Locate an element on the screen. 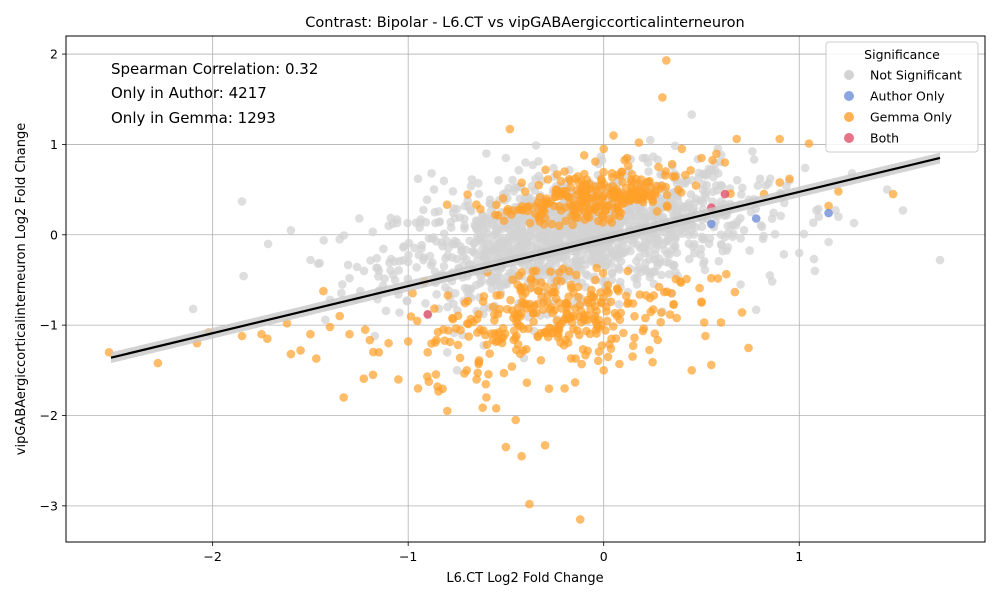 This screenshot has height=600, width=1000. legend-label-author-only: Author Only is located at coordinates (907, 96).